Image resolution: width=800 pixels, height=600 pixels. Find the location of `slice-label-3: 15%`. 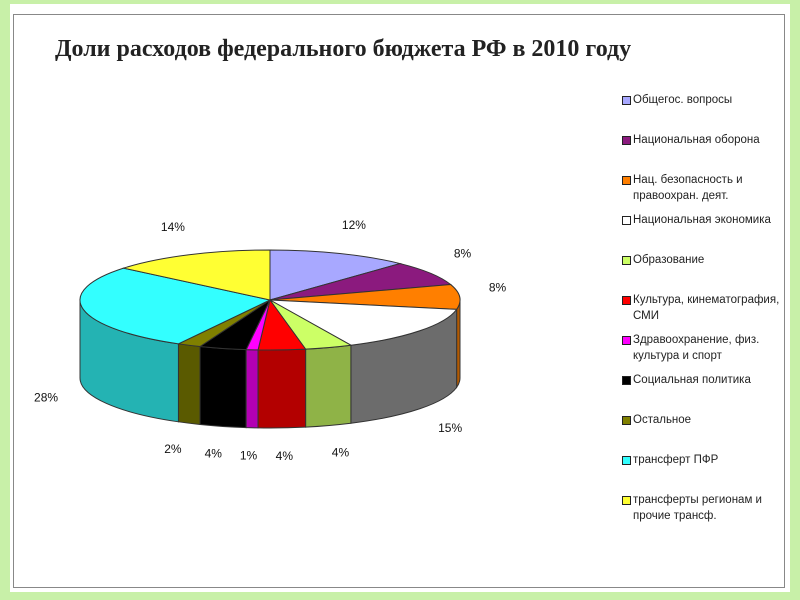

slice-label-3: 15% is located at coordinates (450, 428).